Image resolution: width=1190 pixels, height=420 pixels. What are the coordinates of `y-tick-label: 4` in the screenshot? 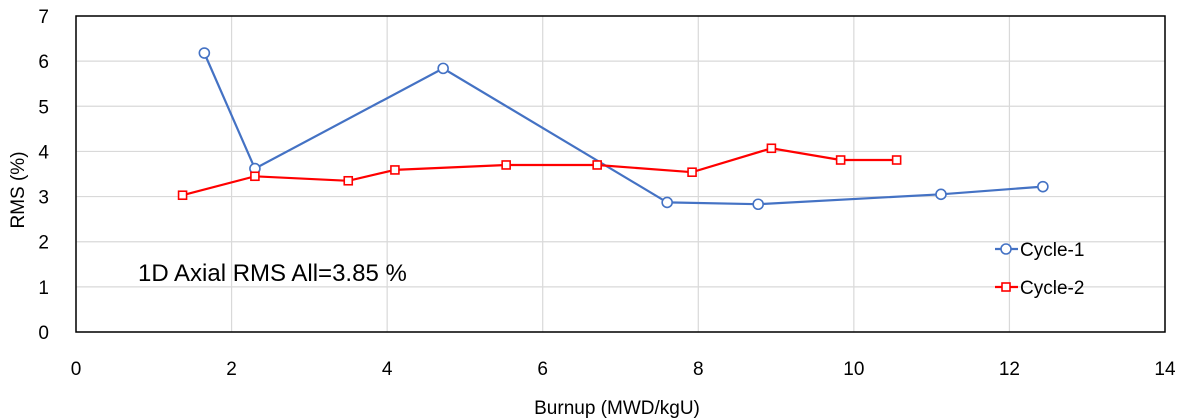 It's located at (43, 152).